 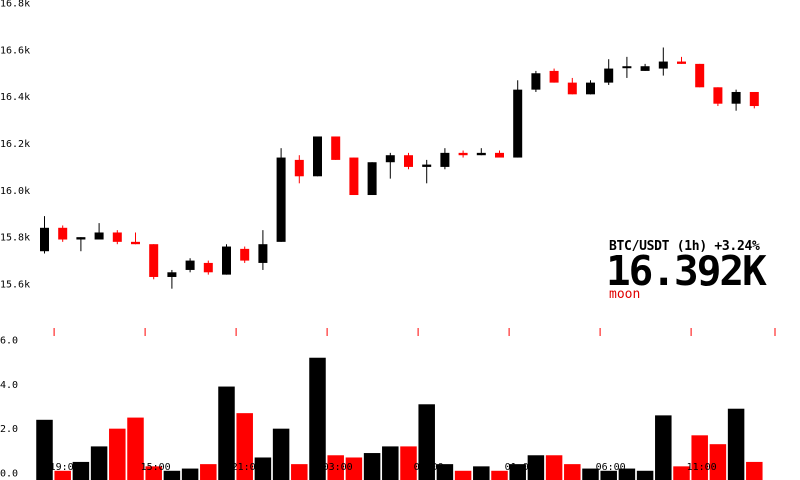 I want to click on ticker-title: BTC/USDT (1h) +3.24%, so click(x=684, y=246).